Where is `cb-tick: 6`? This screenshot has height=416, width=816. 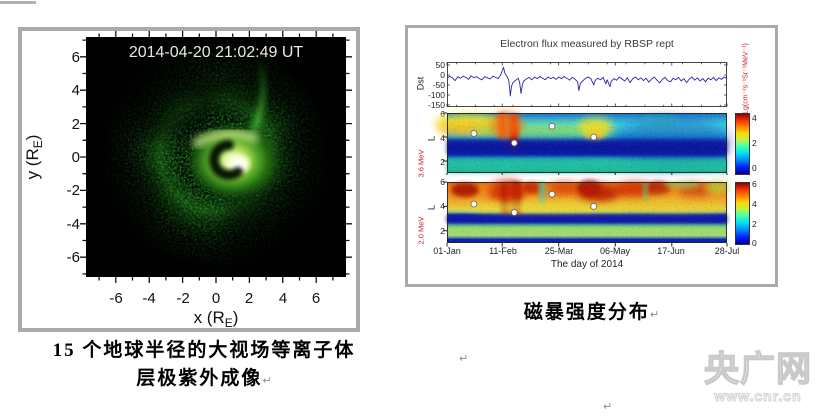
cb-tick: 6 is located at coordinates (754, 184).